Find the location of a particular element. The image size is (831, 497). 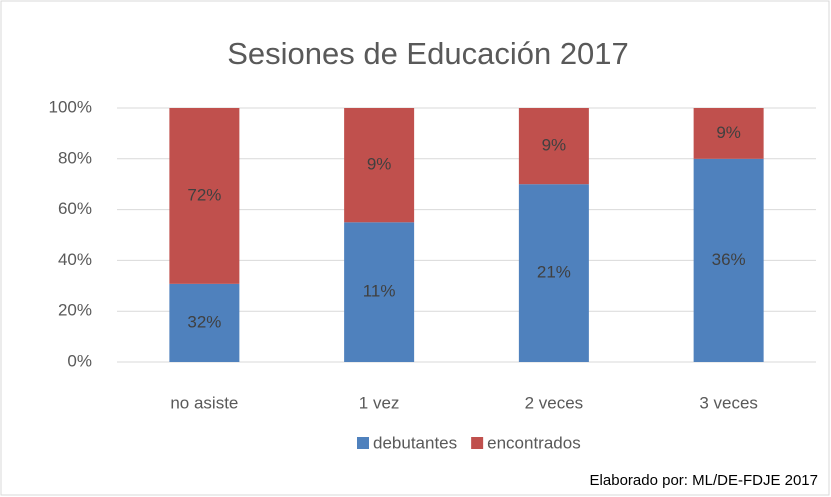

data-label: 32% is located at coordinates (204, 321).